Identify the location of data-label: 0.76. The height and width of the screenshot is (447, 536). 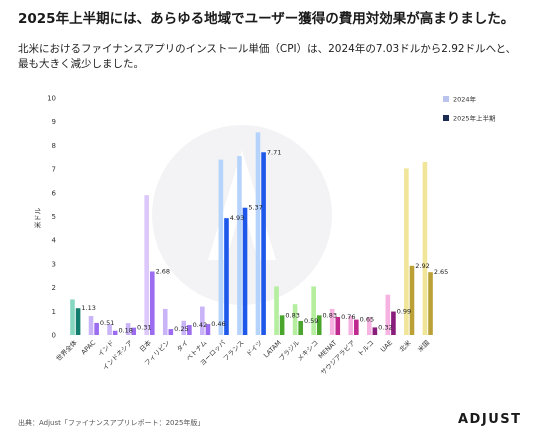
(348, 317).